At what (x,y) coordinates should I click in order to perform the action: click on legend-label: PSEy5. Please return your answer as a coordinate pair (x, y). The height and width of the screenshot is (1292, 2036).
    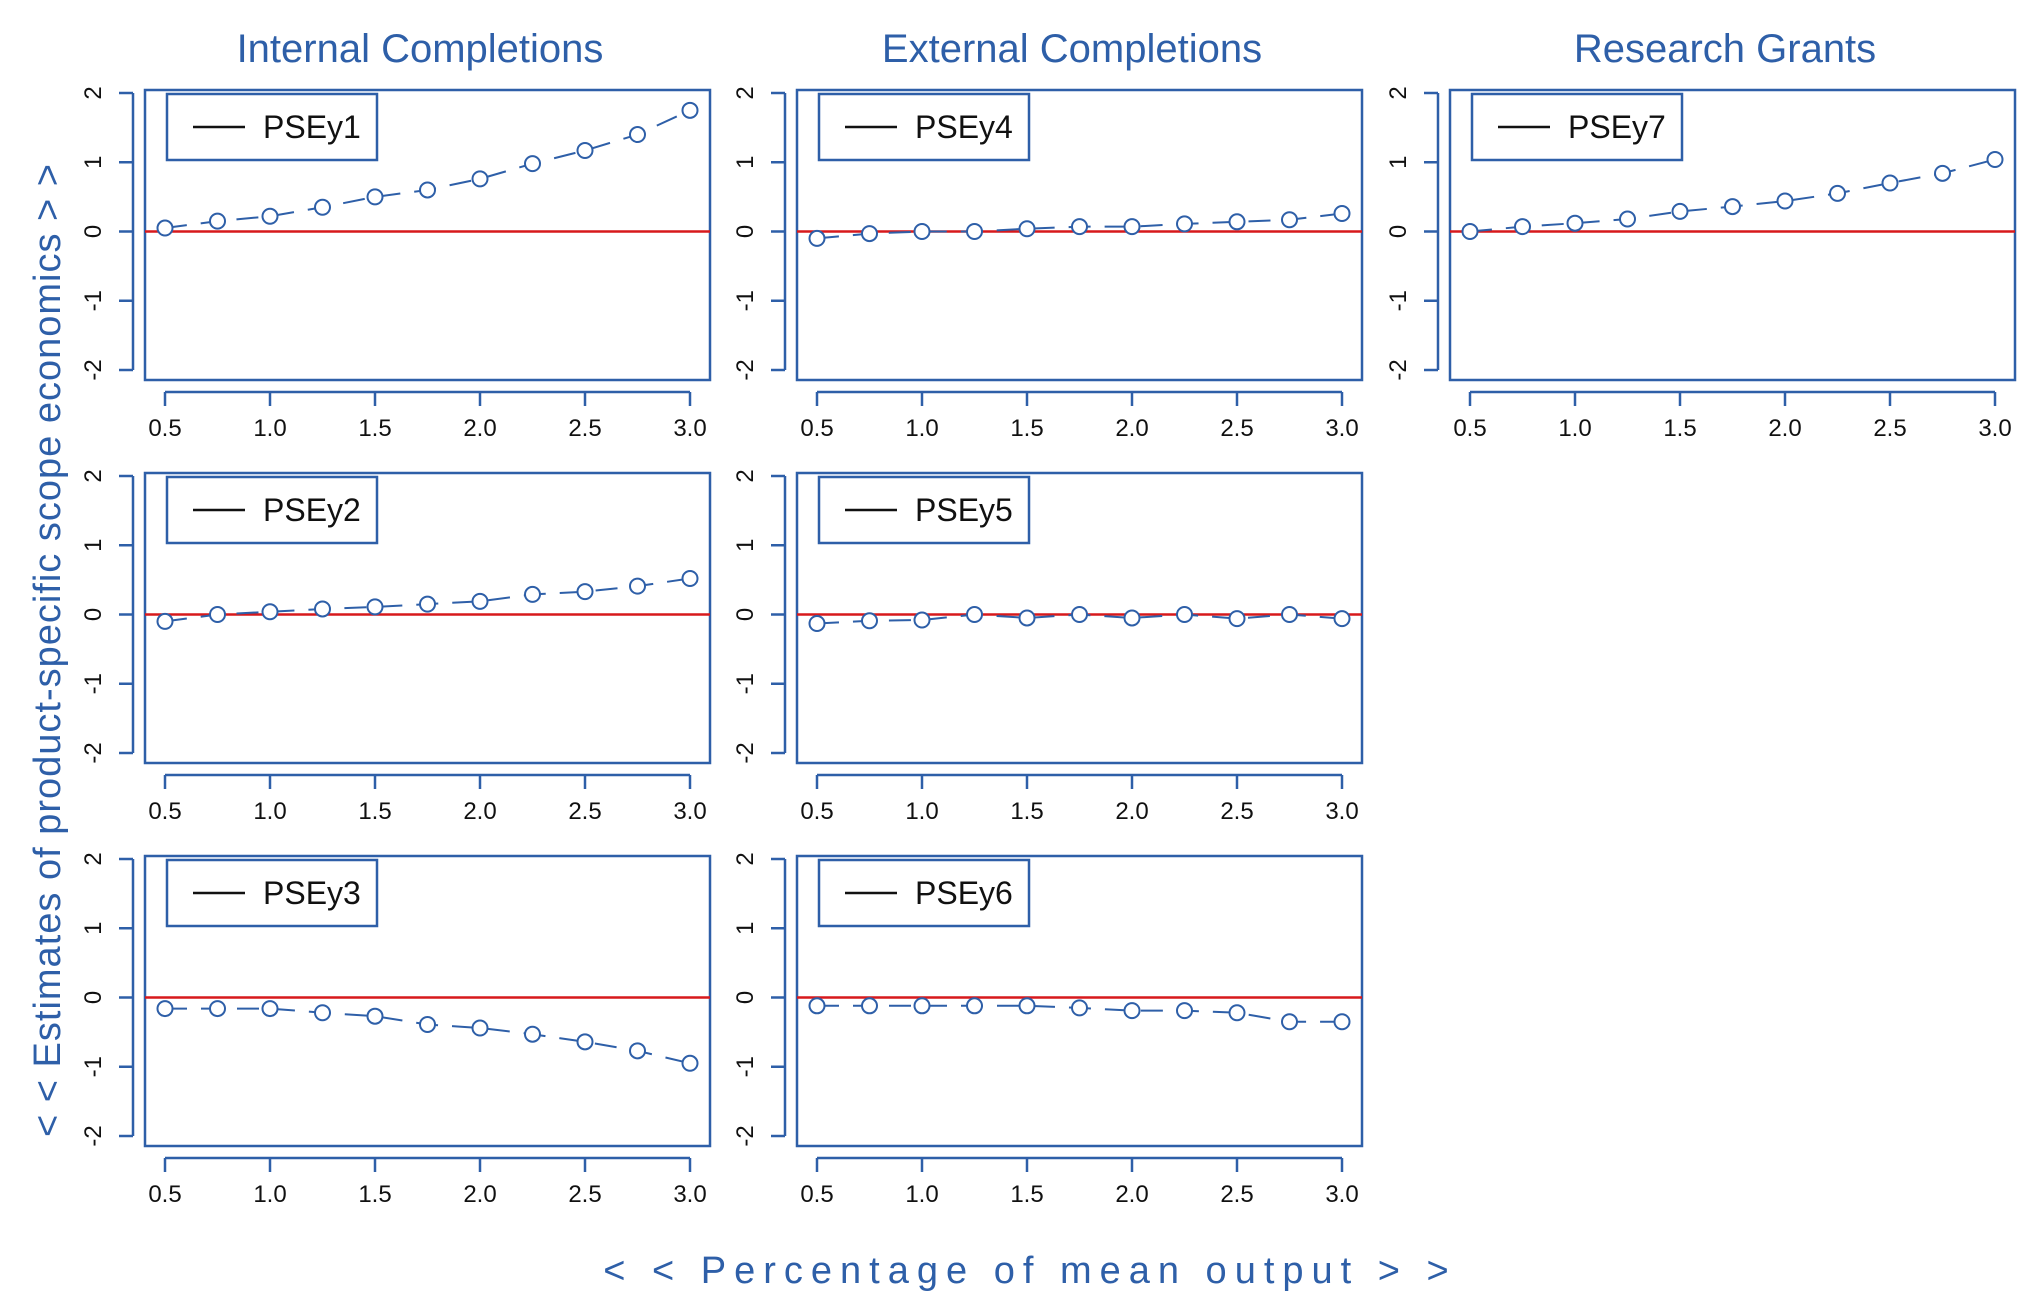
    Looking at the image, I should click on (964, 510).